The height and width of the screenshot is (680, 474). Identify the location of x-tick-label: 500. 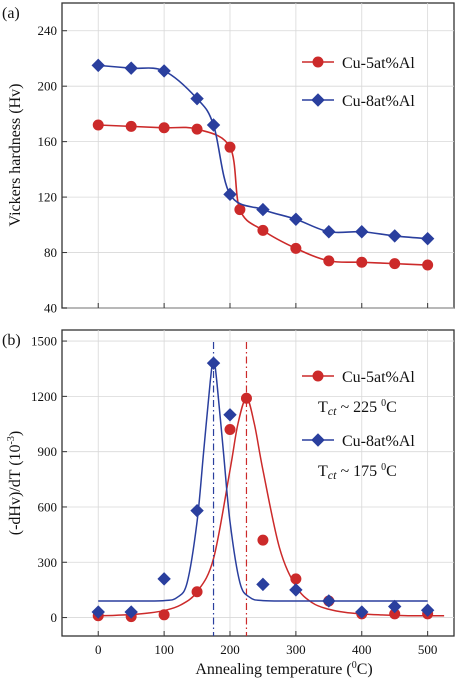
(428, 649).